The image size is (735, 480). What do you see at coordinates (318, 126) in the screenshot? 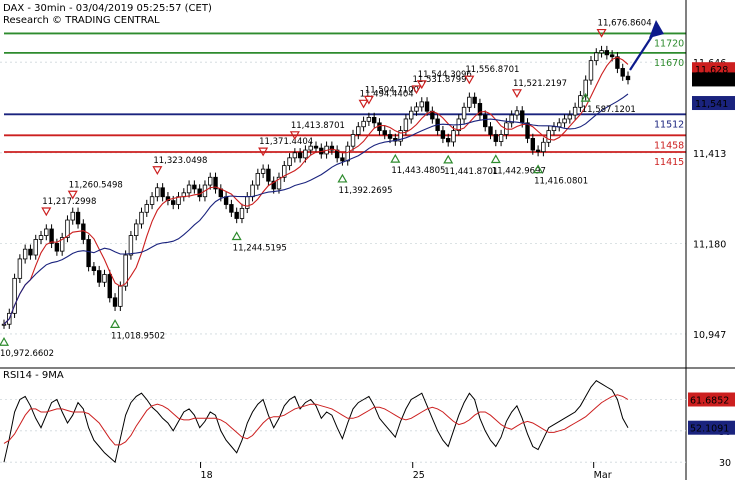
I see `peak-label: 11,413.8701` at bounding box center [318, 126].